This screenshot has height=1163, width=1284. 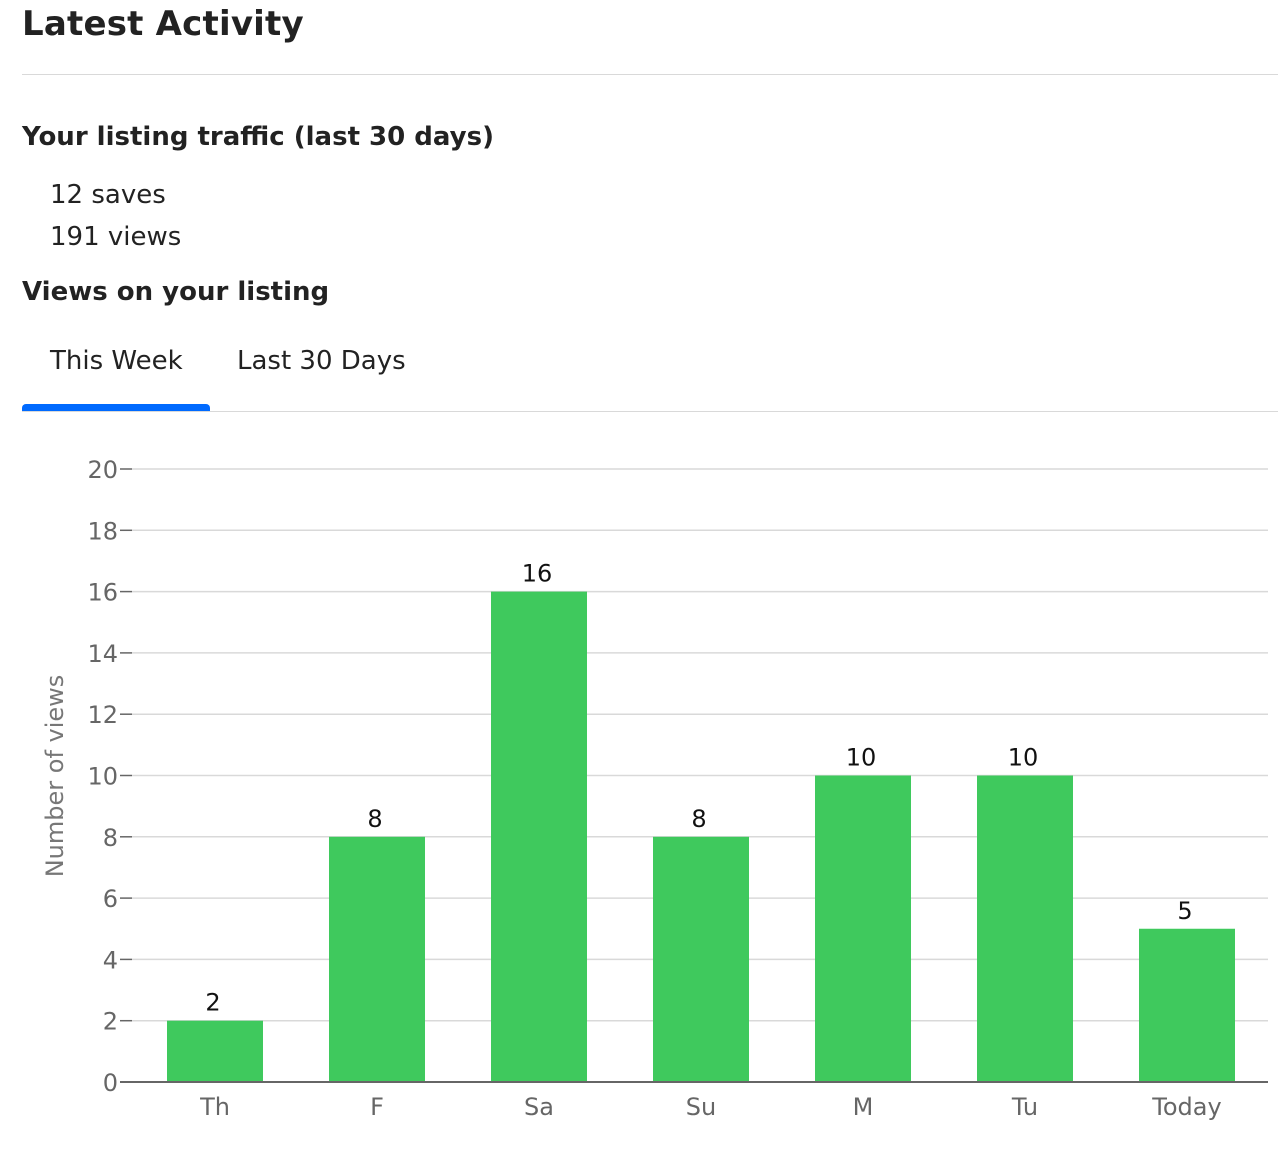 I want to click on bar-value-label: 5, so click(x=1184, y=911).